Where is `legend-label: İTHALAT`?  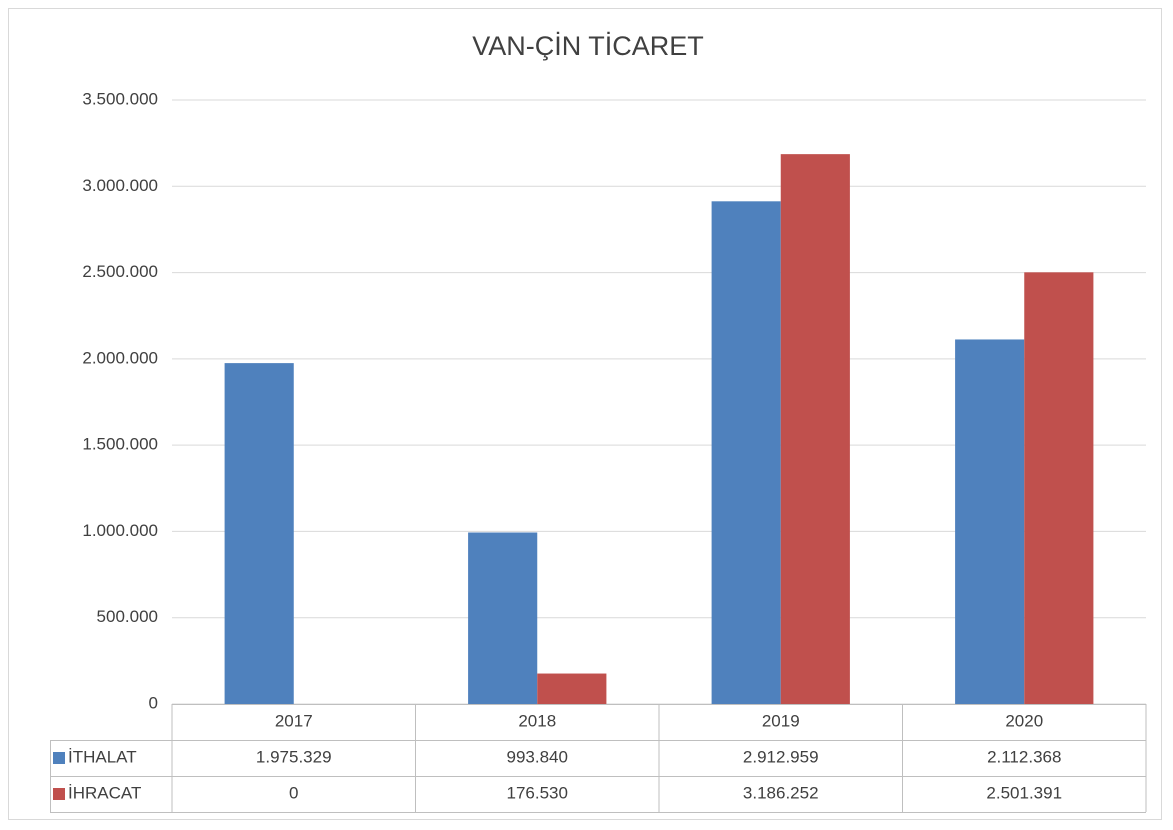
legend-label: İTHALAT is located at coordinates (102, 756).